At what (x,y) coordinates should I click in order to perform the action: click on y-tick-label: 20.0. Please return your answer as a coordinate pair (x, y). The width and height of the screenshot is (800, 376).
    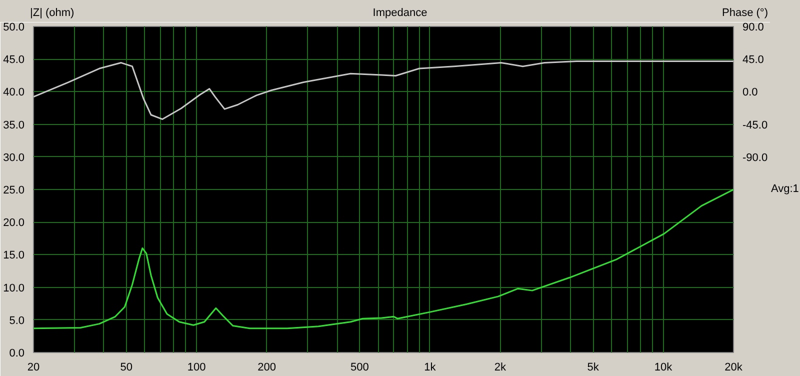
    Looking at the image, I should click on (14, 223).